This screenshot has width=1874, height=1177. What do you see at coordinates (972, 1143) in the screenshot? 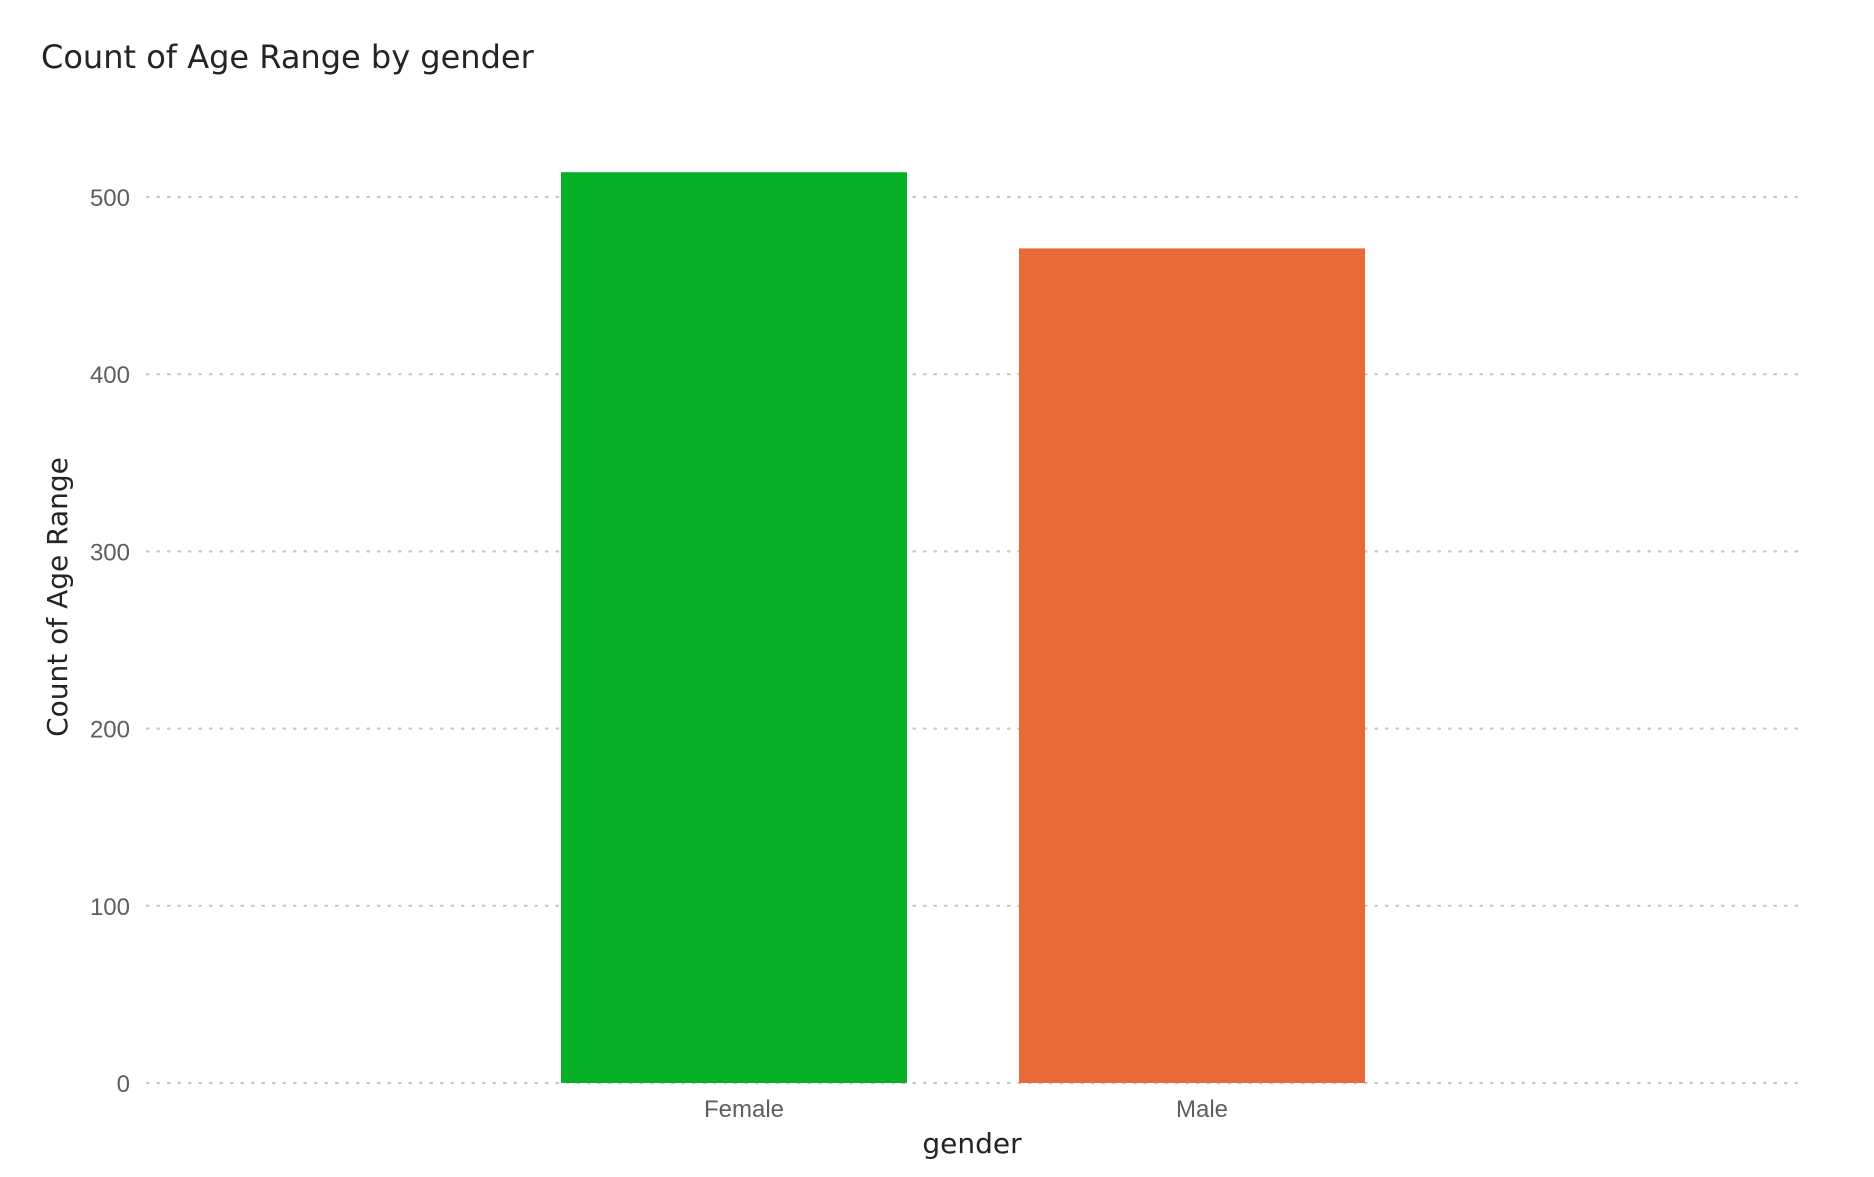
I see `x-axis-title: gender` at bounding box center [972, 1143].